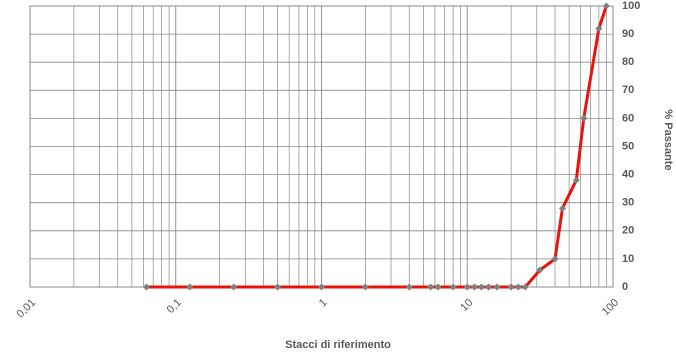 The width and height of the screenshot is (676, 354). What do you see at coordinates (338, 345) in the screenshot?
I see `x-axis-title: Stacci di riferimento` at bounding box center [338, 345].